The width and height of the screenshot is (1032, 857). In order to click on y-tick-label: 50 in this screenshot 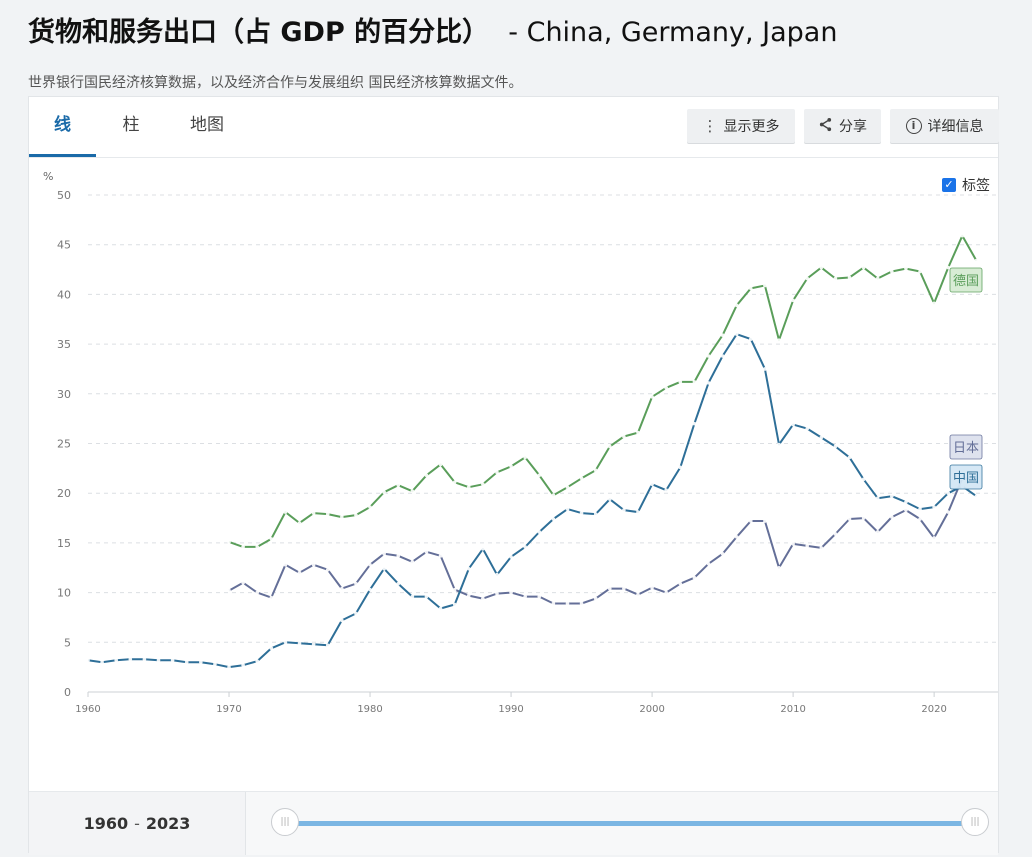, I will do `click(64, 195)`.